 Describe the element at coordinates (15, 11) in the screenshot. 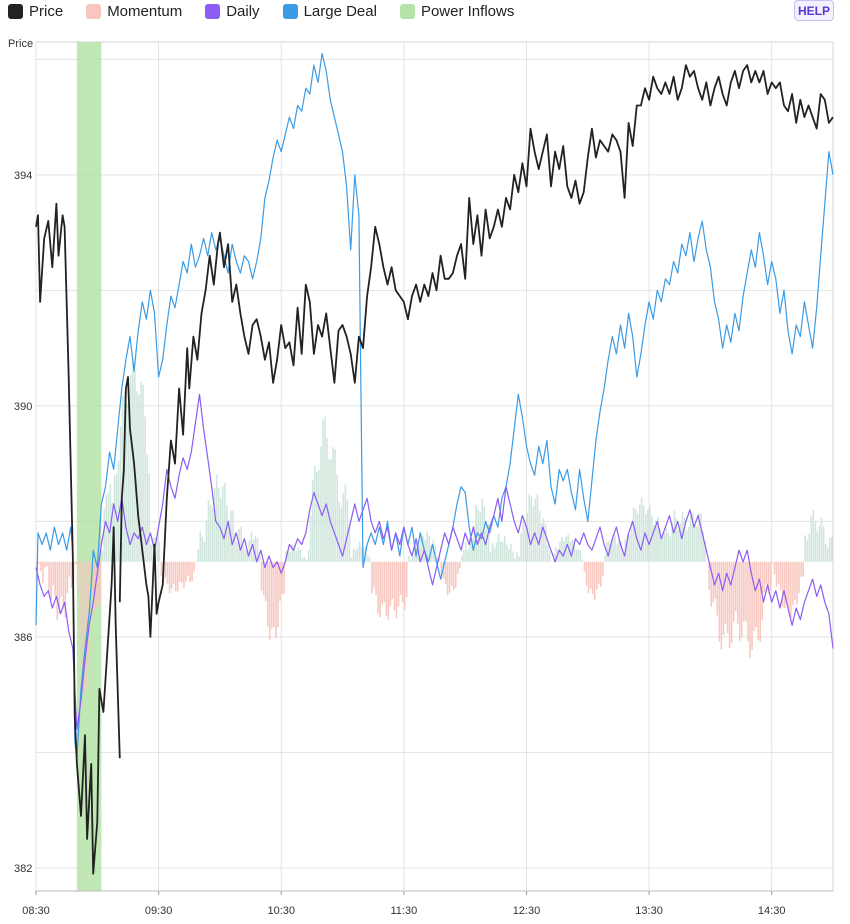

I see `legend-swatch` at that location.